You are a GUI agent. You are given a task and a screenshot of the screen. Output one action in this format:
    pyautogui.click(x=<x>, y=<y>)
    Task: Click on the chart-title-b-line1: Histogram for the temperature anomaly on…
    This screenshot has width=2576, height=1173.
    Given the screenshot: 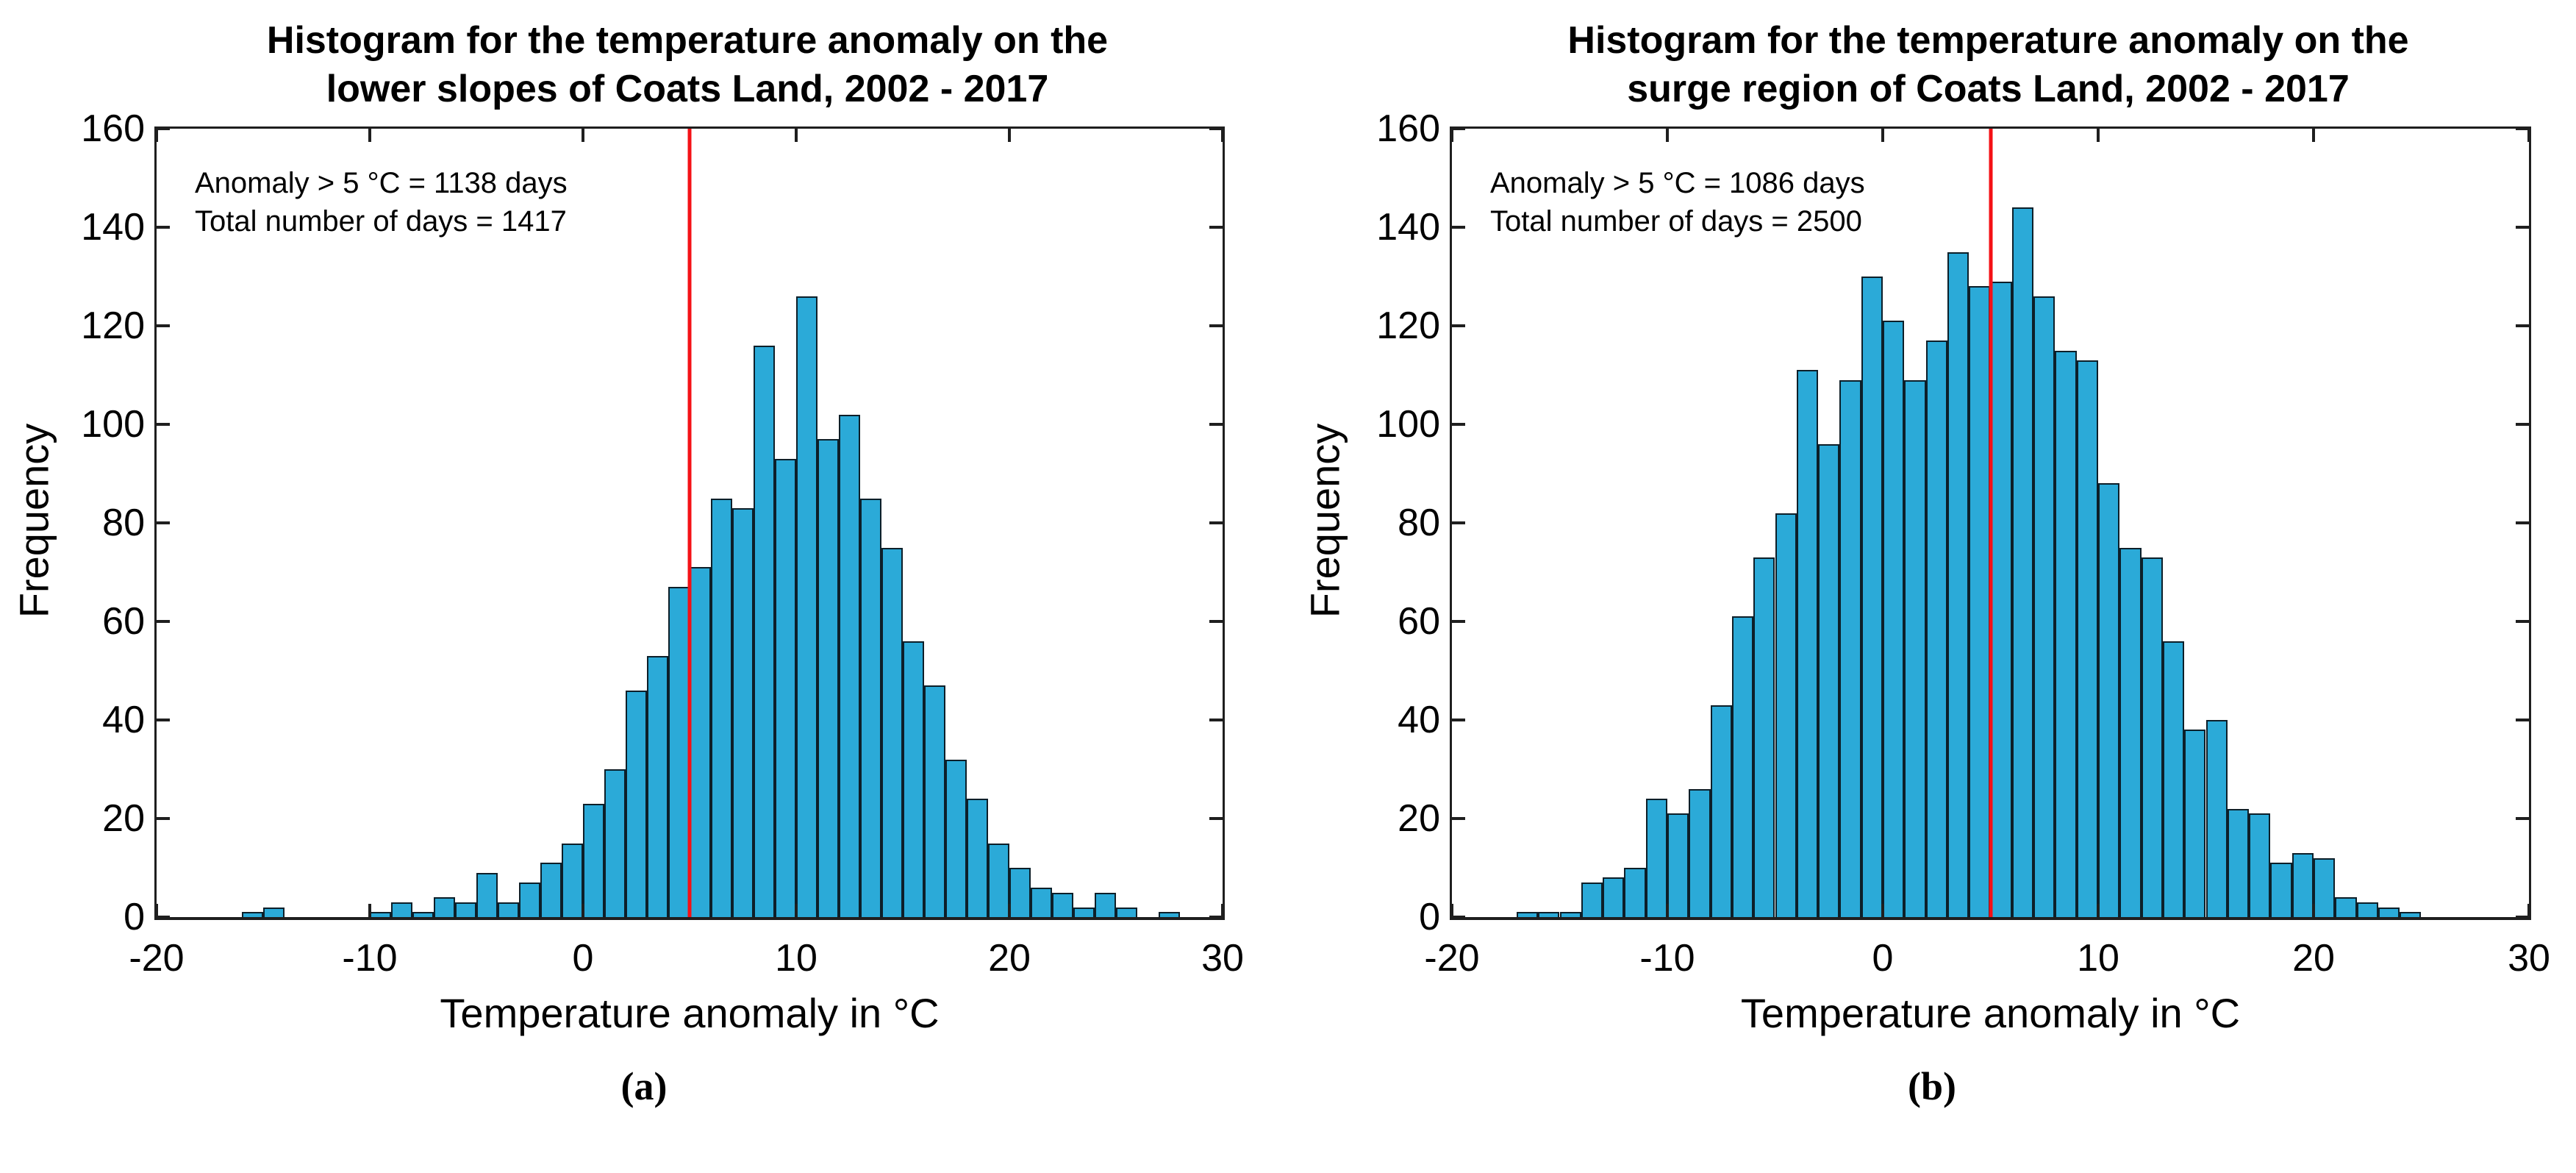 What is the action you would take?
    pyautogui.click(x=1988, y=40)
    